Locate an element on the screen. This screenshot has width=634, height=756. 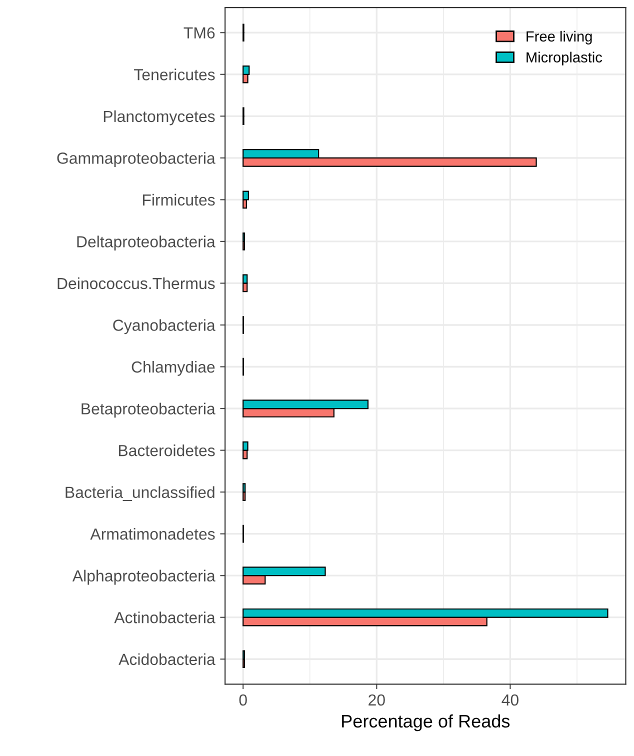
x-tick-label: 20 is located at coordinates (376, 700).